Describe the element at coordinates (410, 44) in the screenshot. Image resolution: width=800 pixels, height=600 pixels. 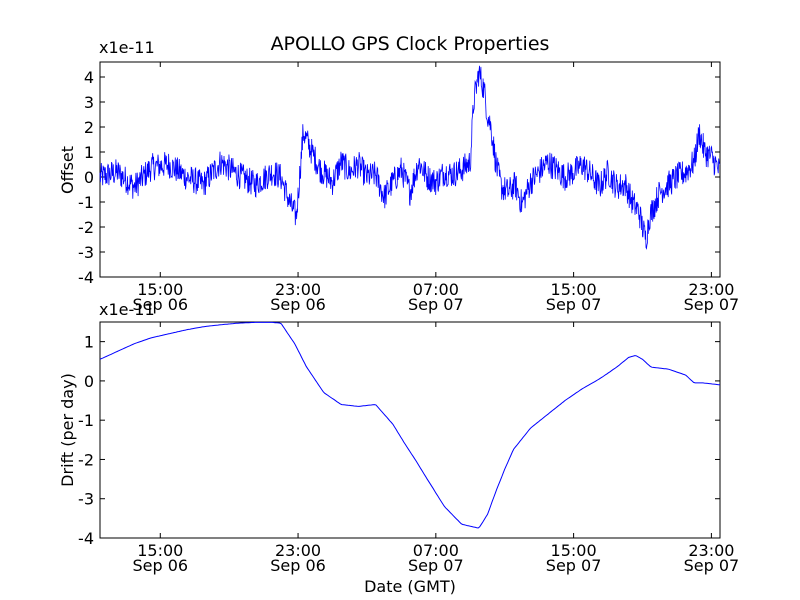
I see `chart-title: APOLLO GPS Clock Properties` at that location.